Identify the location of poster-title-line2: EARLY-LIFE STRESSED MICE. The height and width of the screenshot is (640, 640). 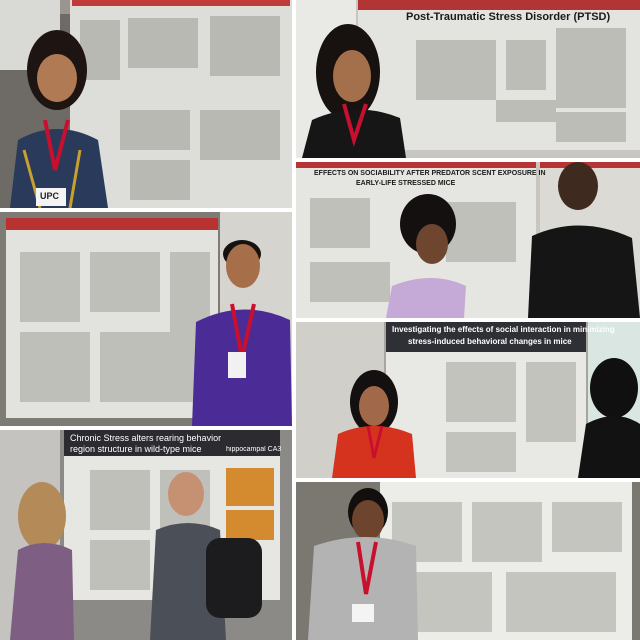
(406, 183).